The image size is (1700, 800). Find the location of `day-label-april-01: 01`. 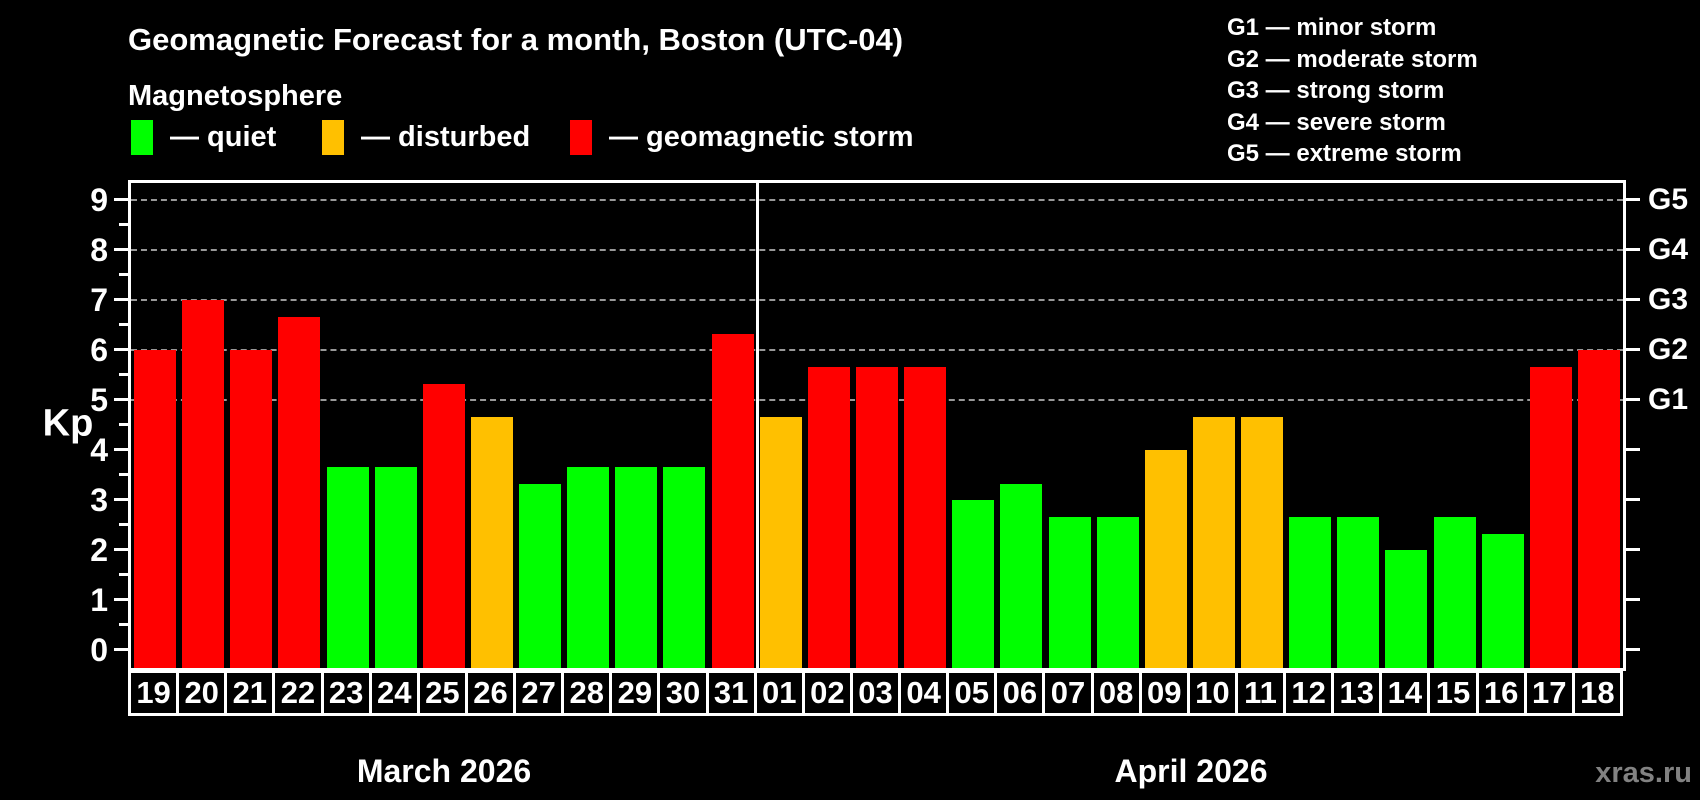

day-label-april-01: 01 is located at coordinates (779, 693).